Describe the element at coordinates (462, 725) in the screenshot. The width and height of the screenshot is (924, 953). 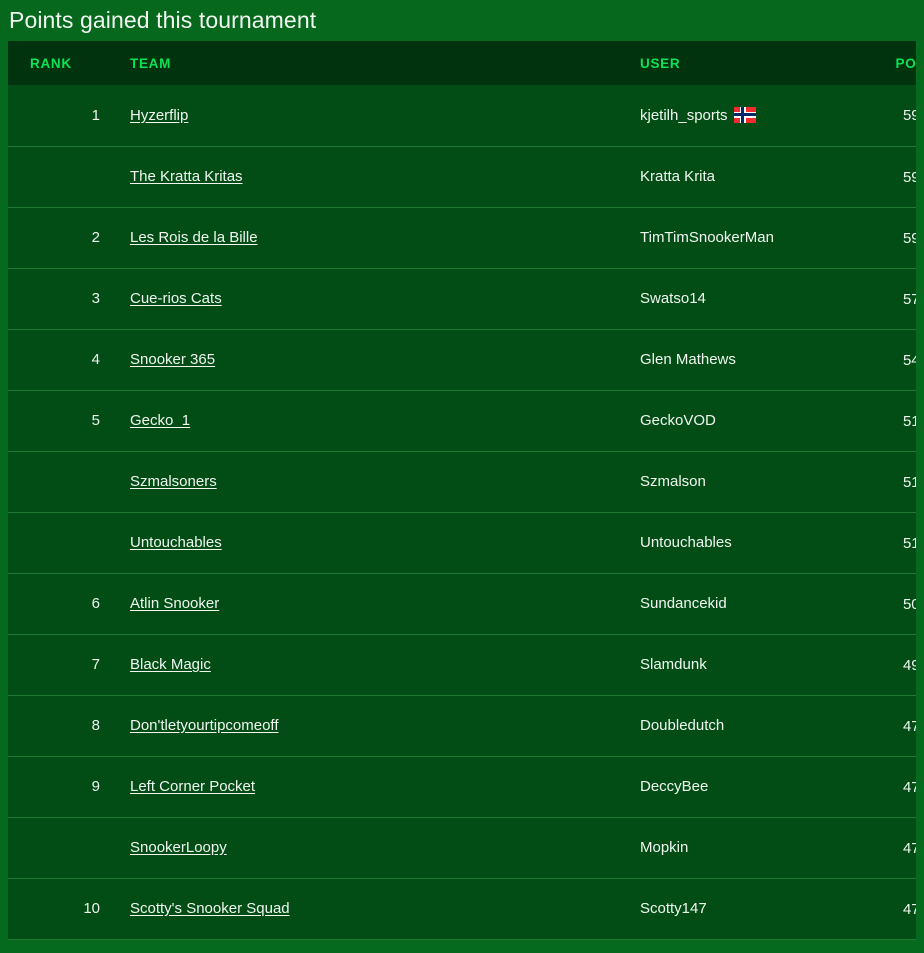
I see `table-row: 8 Don'tletyourtipcomeoff Doubledutch 479` at that location.